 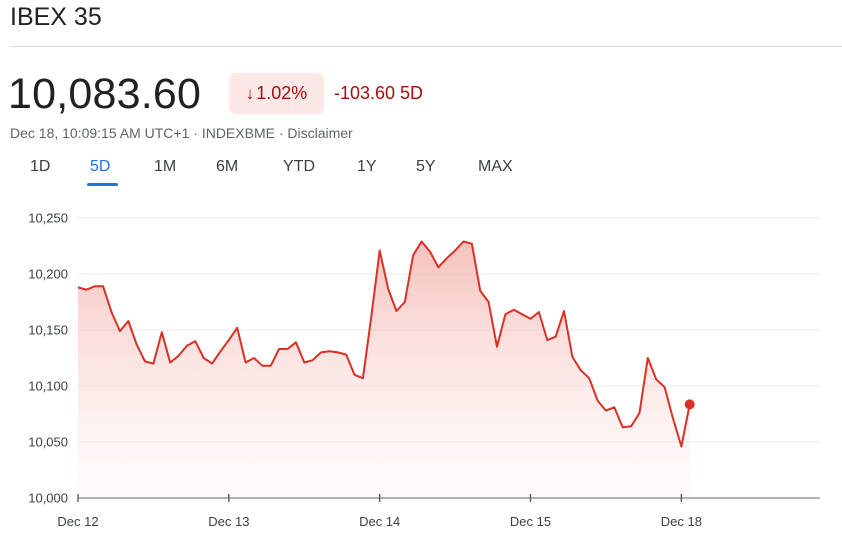 I want to click on tab-5y: 5Y, so click(x=426, y=166).